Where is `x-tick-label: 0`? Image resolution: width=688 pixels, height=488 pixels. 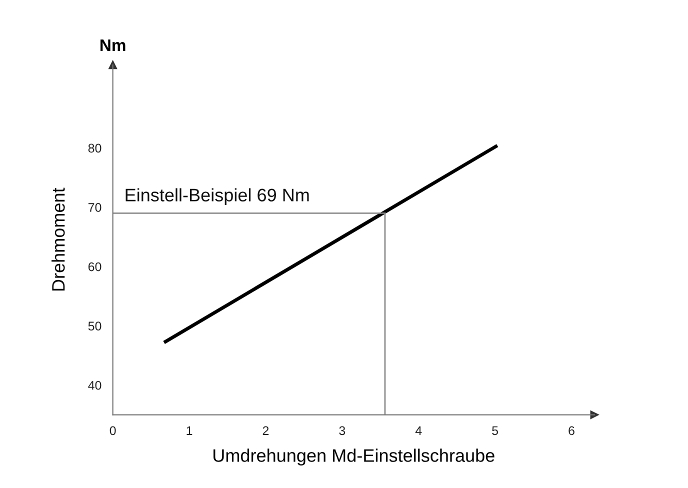
x-tick-label: 0 is located at coordinates (113, 431).